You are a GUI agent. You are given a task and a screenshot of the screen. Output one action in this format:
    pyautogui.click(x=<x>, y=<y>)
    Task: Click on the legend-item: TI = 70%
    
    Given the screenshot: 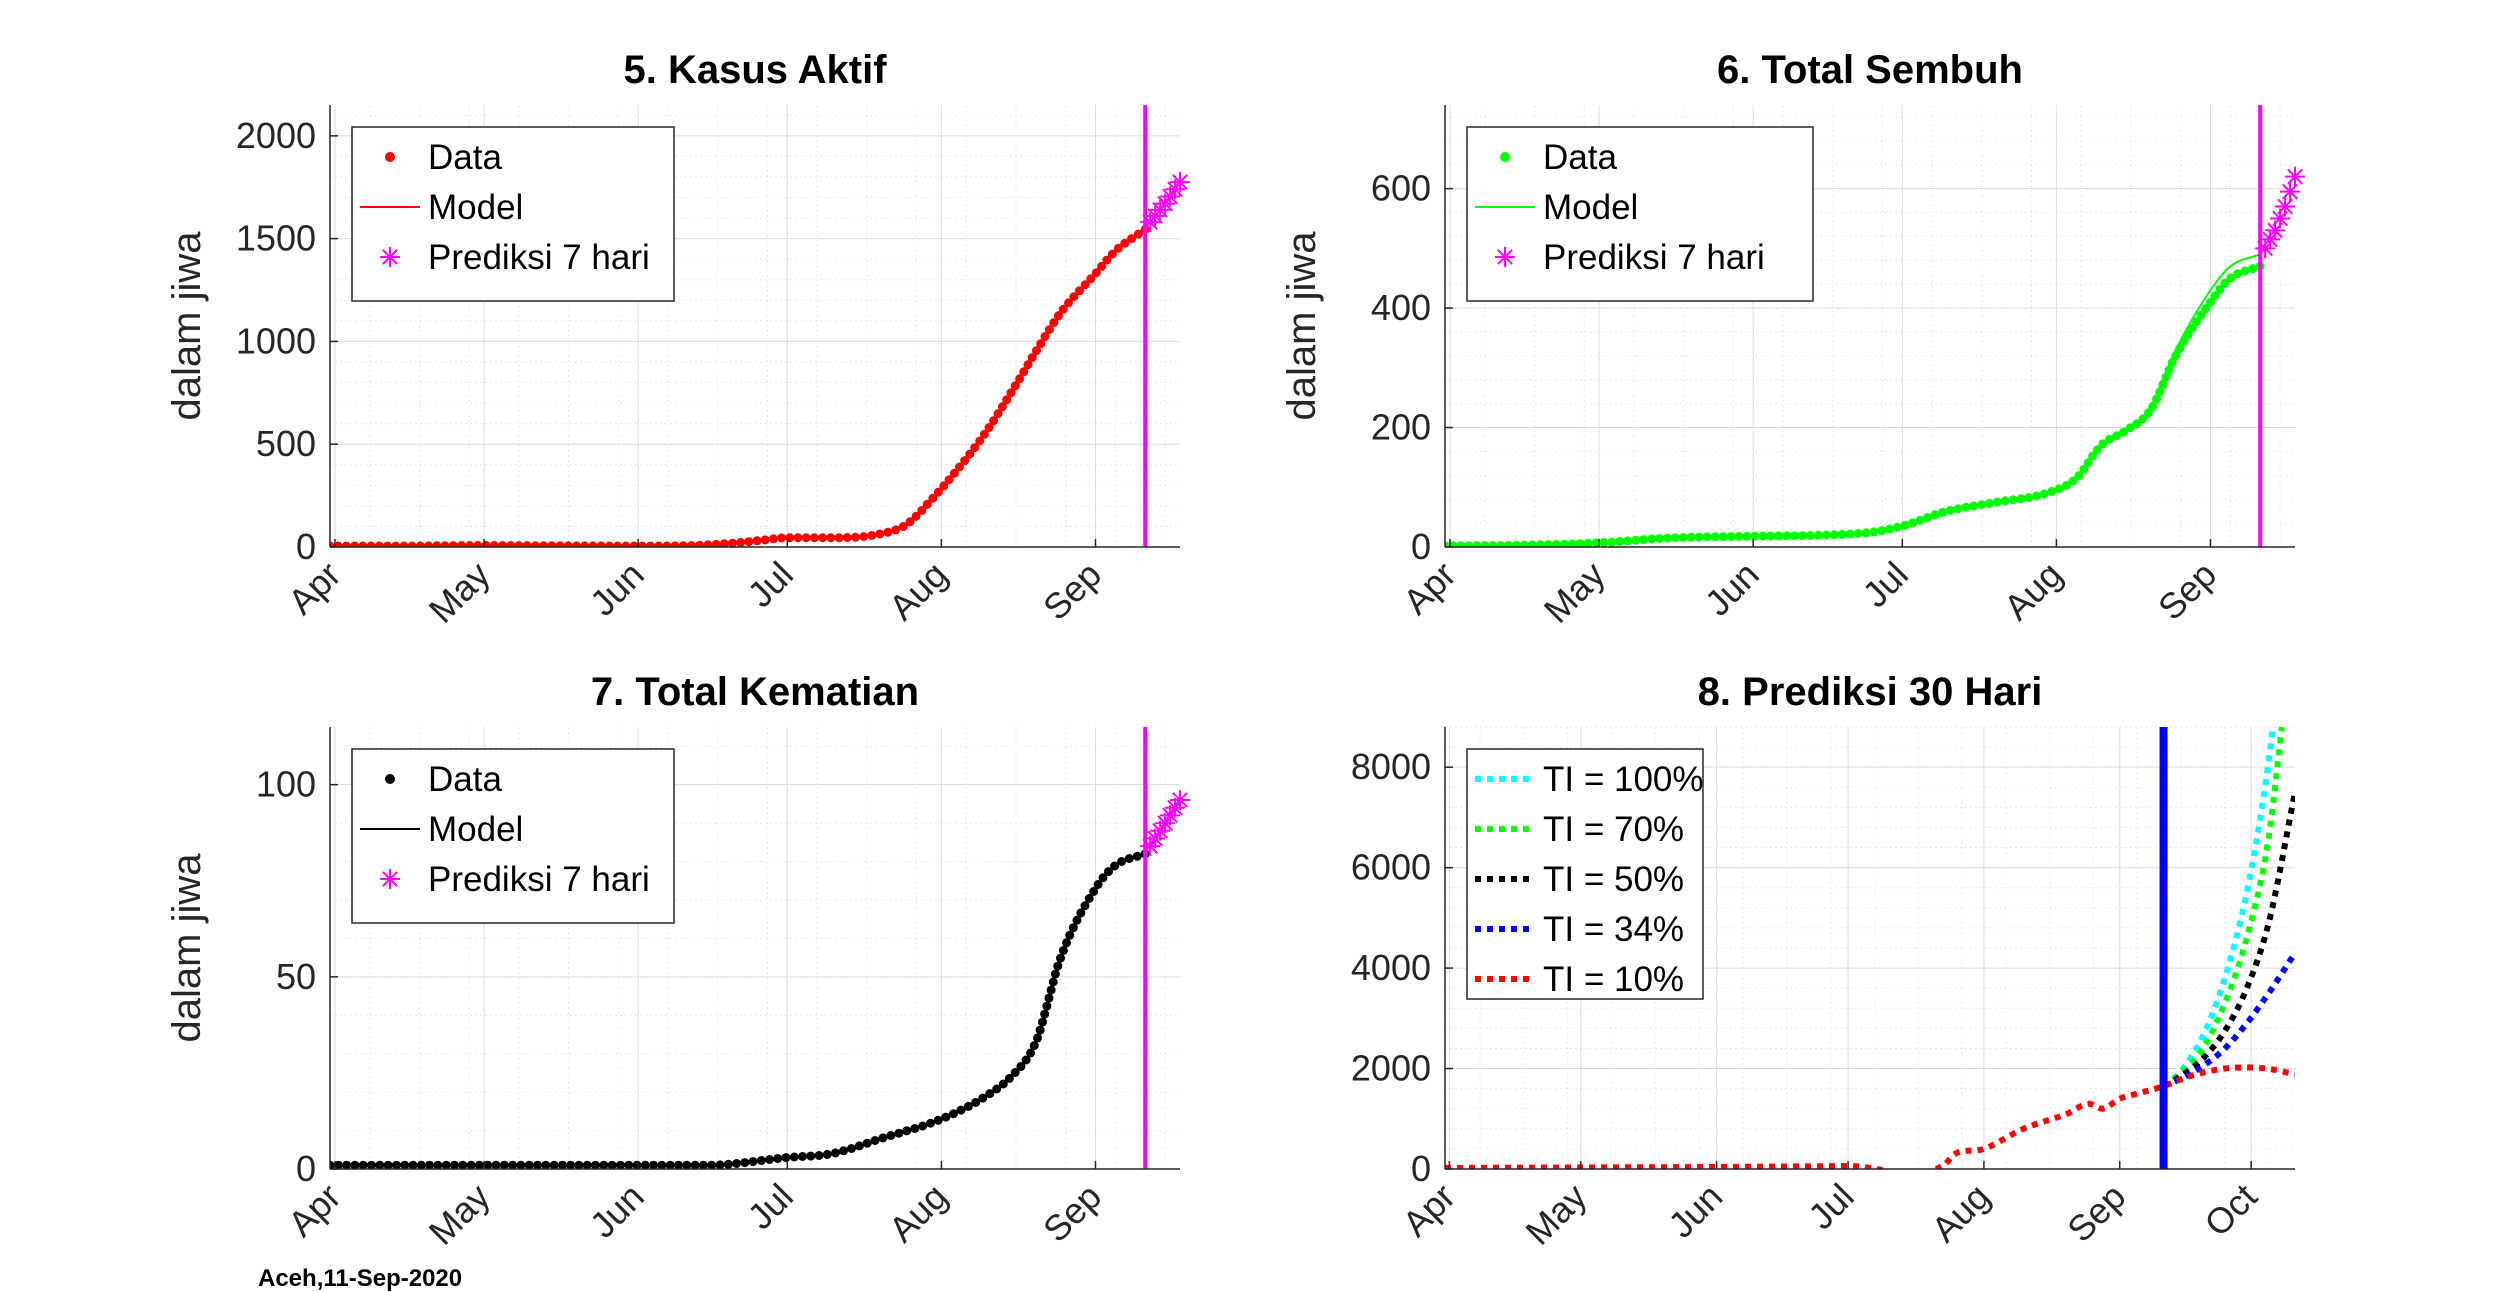 What is the action you would take?
    pyautogui.click(x=1579, y=829)
    